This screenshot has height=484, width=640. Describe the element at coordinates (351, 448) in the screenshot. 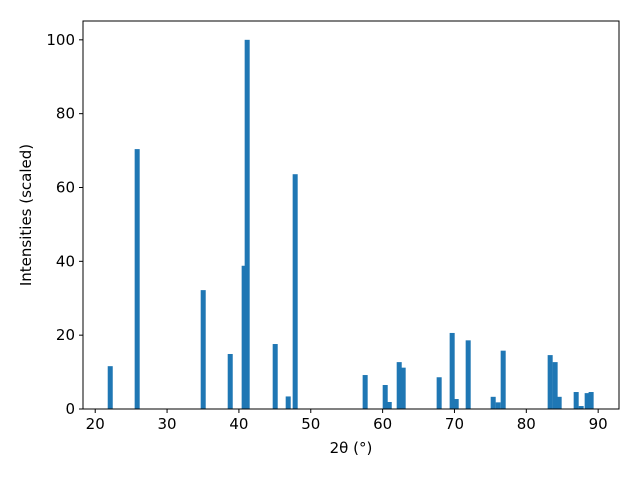

I see `x-axis-label: 2θ (°)` at that location.